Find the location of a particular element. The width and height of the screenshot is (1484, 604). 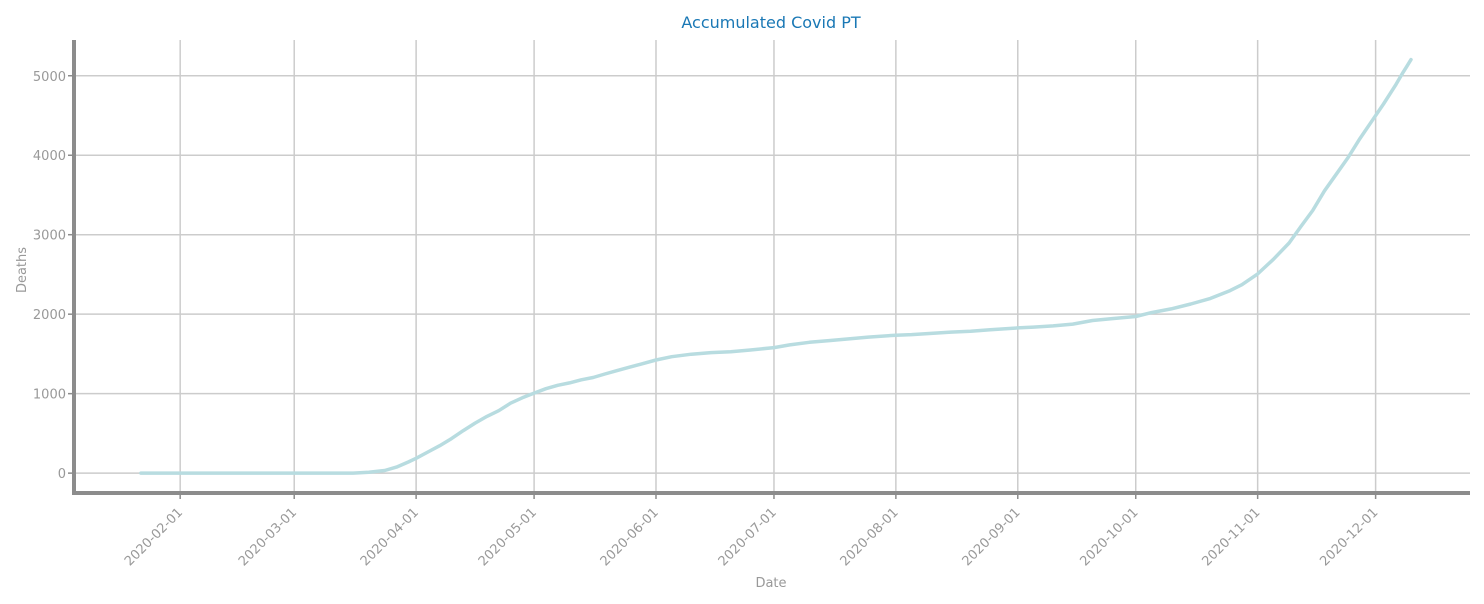

y-tick-label: 3000 is located at coordinates (49, 236).